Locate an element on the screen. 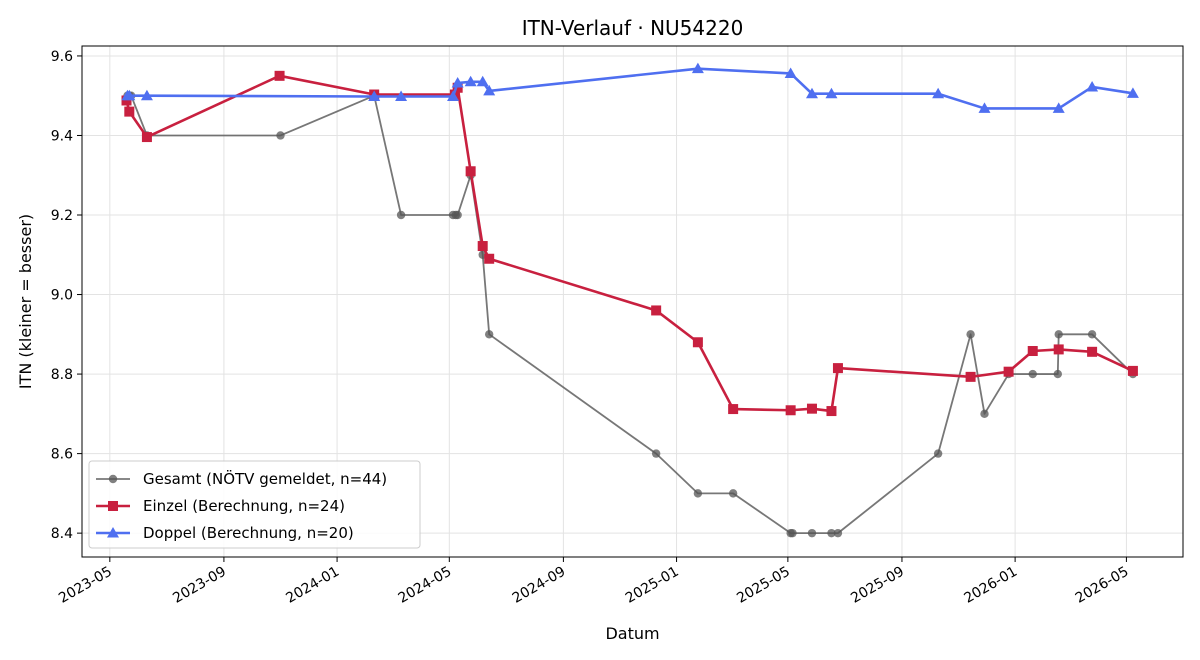 Image resolution: width=1200 pixels, height=660 pixels. legend-item-gesamt: Gesamt (NÖTV gemeldet, n=44) is located at coordinates (241, 478).